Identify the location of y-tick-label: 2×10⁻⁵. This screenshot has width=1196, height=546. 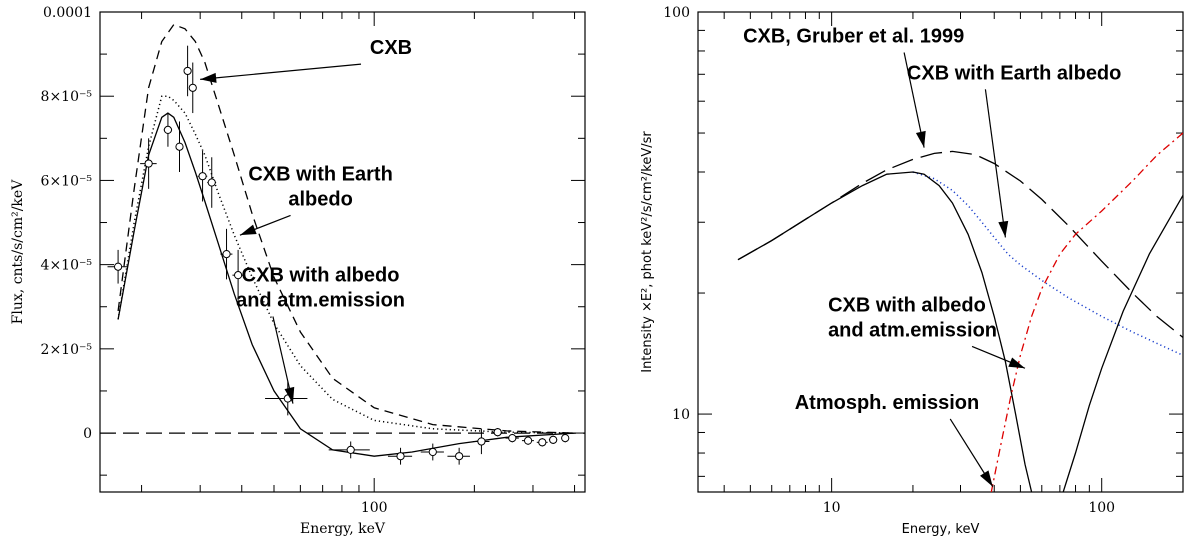
(67, 350).